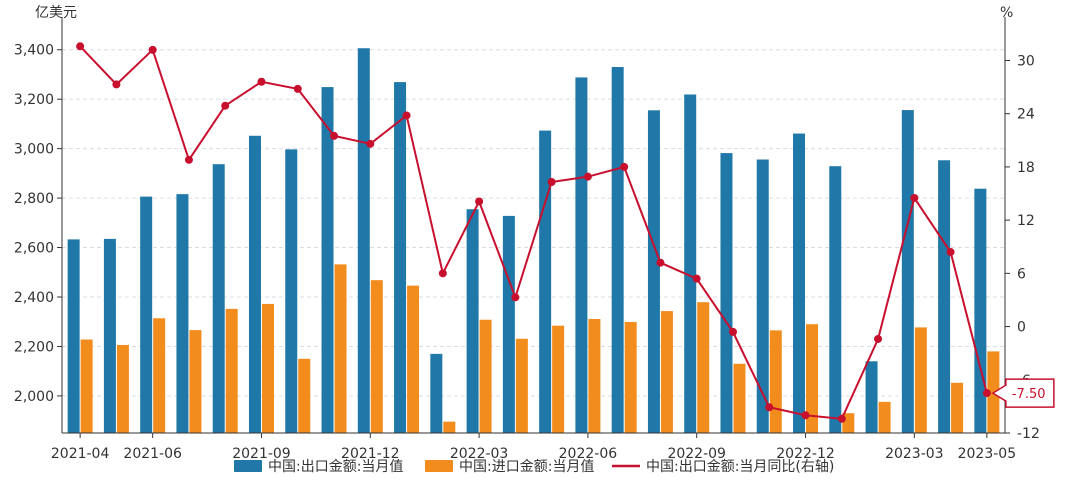  Describe the element at coordinates (34, 347) in the screenshot. I see `left-axis-tick-label: 2,200` at that location.